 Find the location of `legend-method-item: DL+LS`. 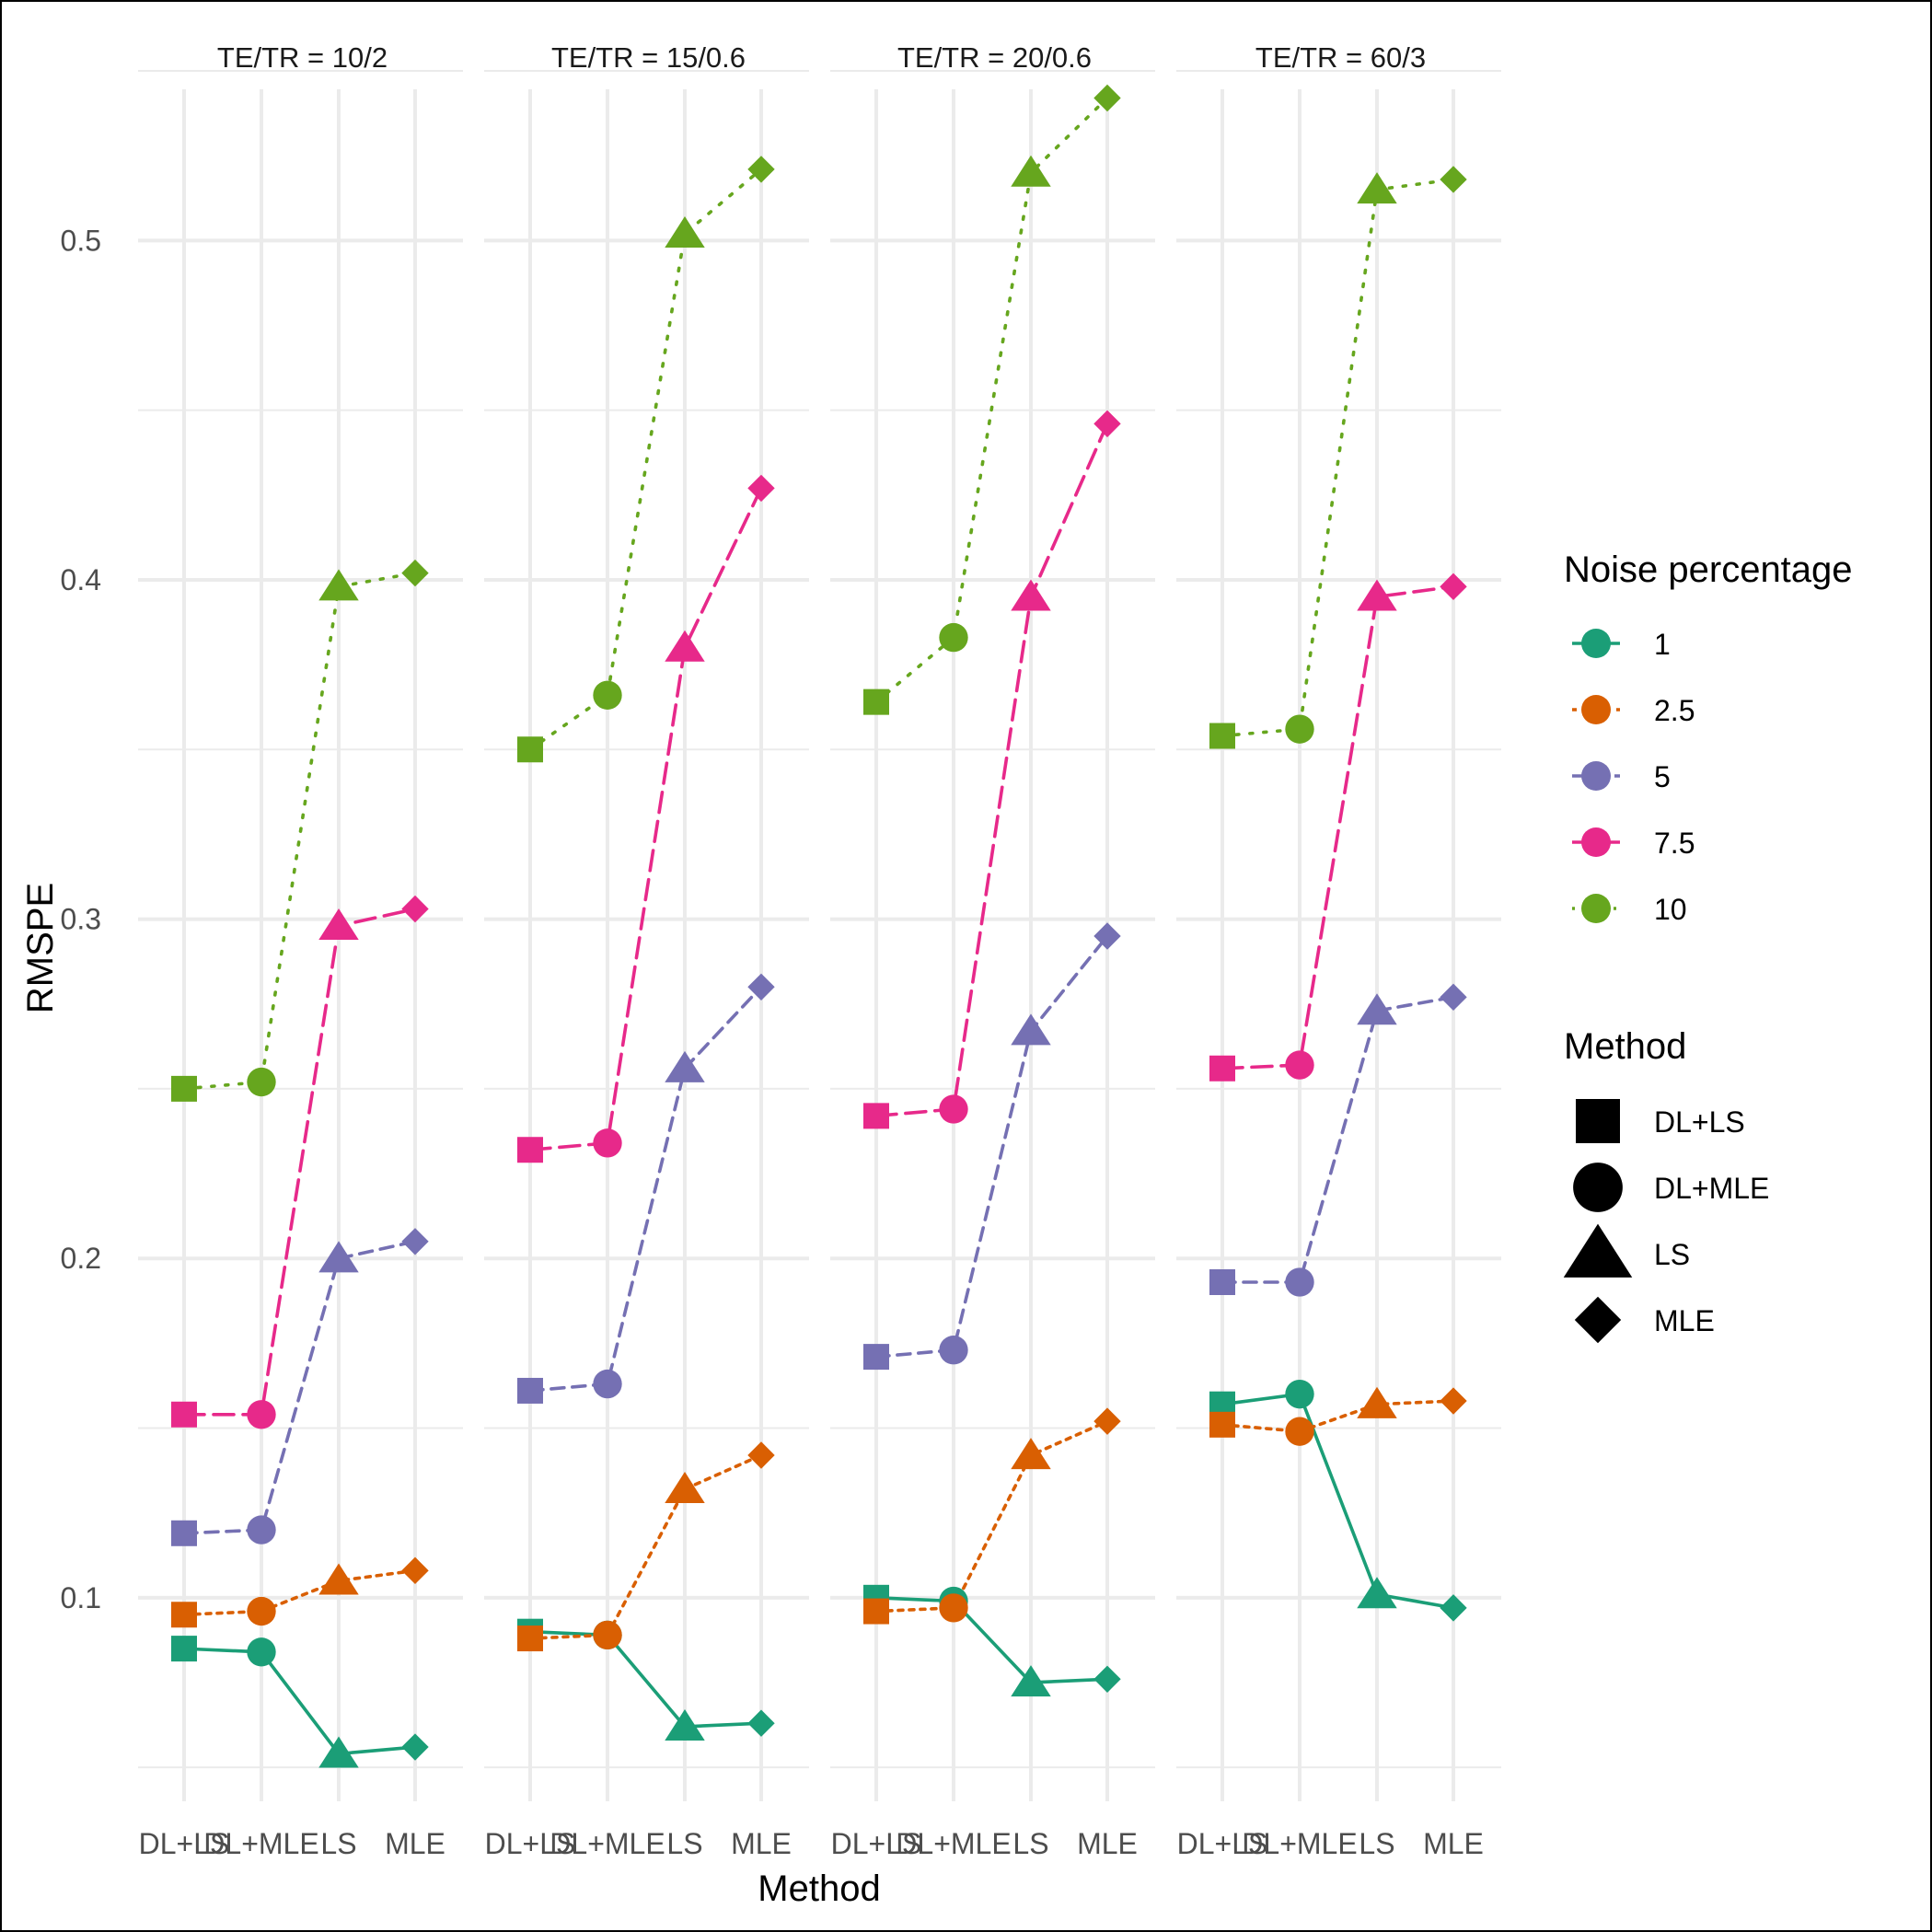

legend-method-item: DL+LS is located at coordinates (1661, 1121).